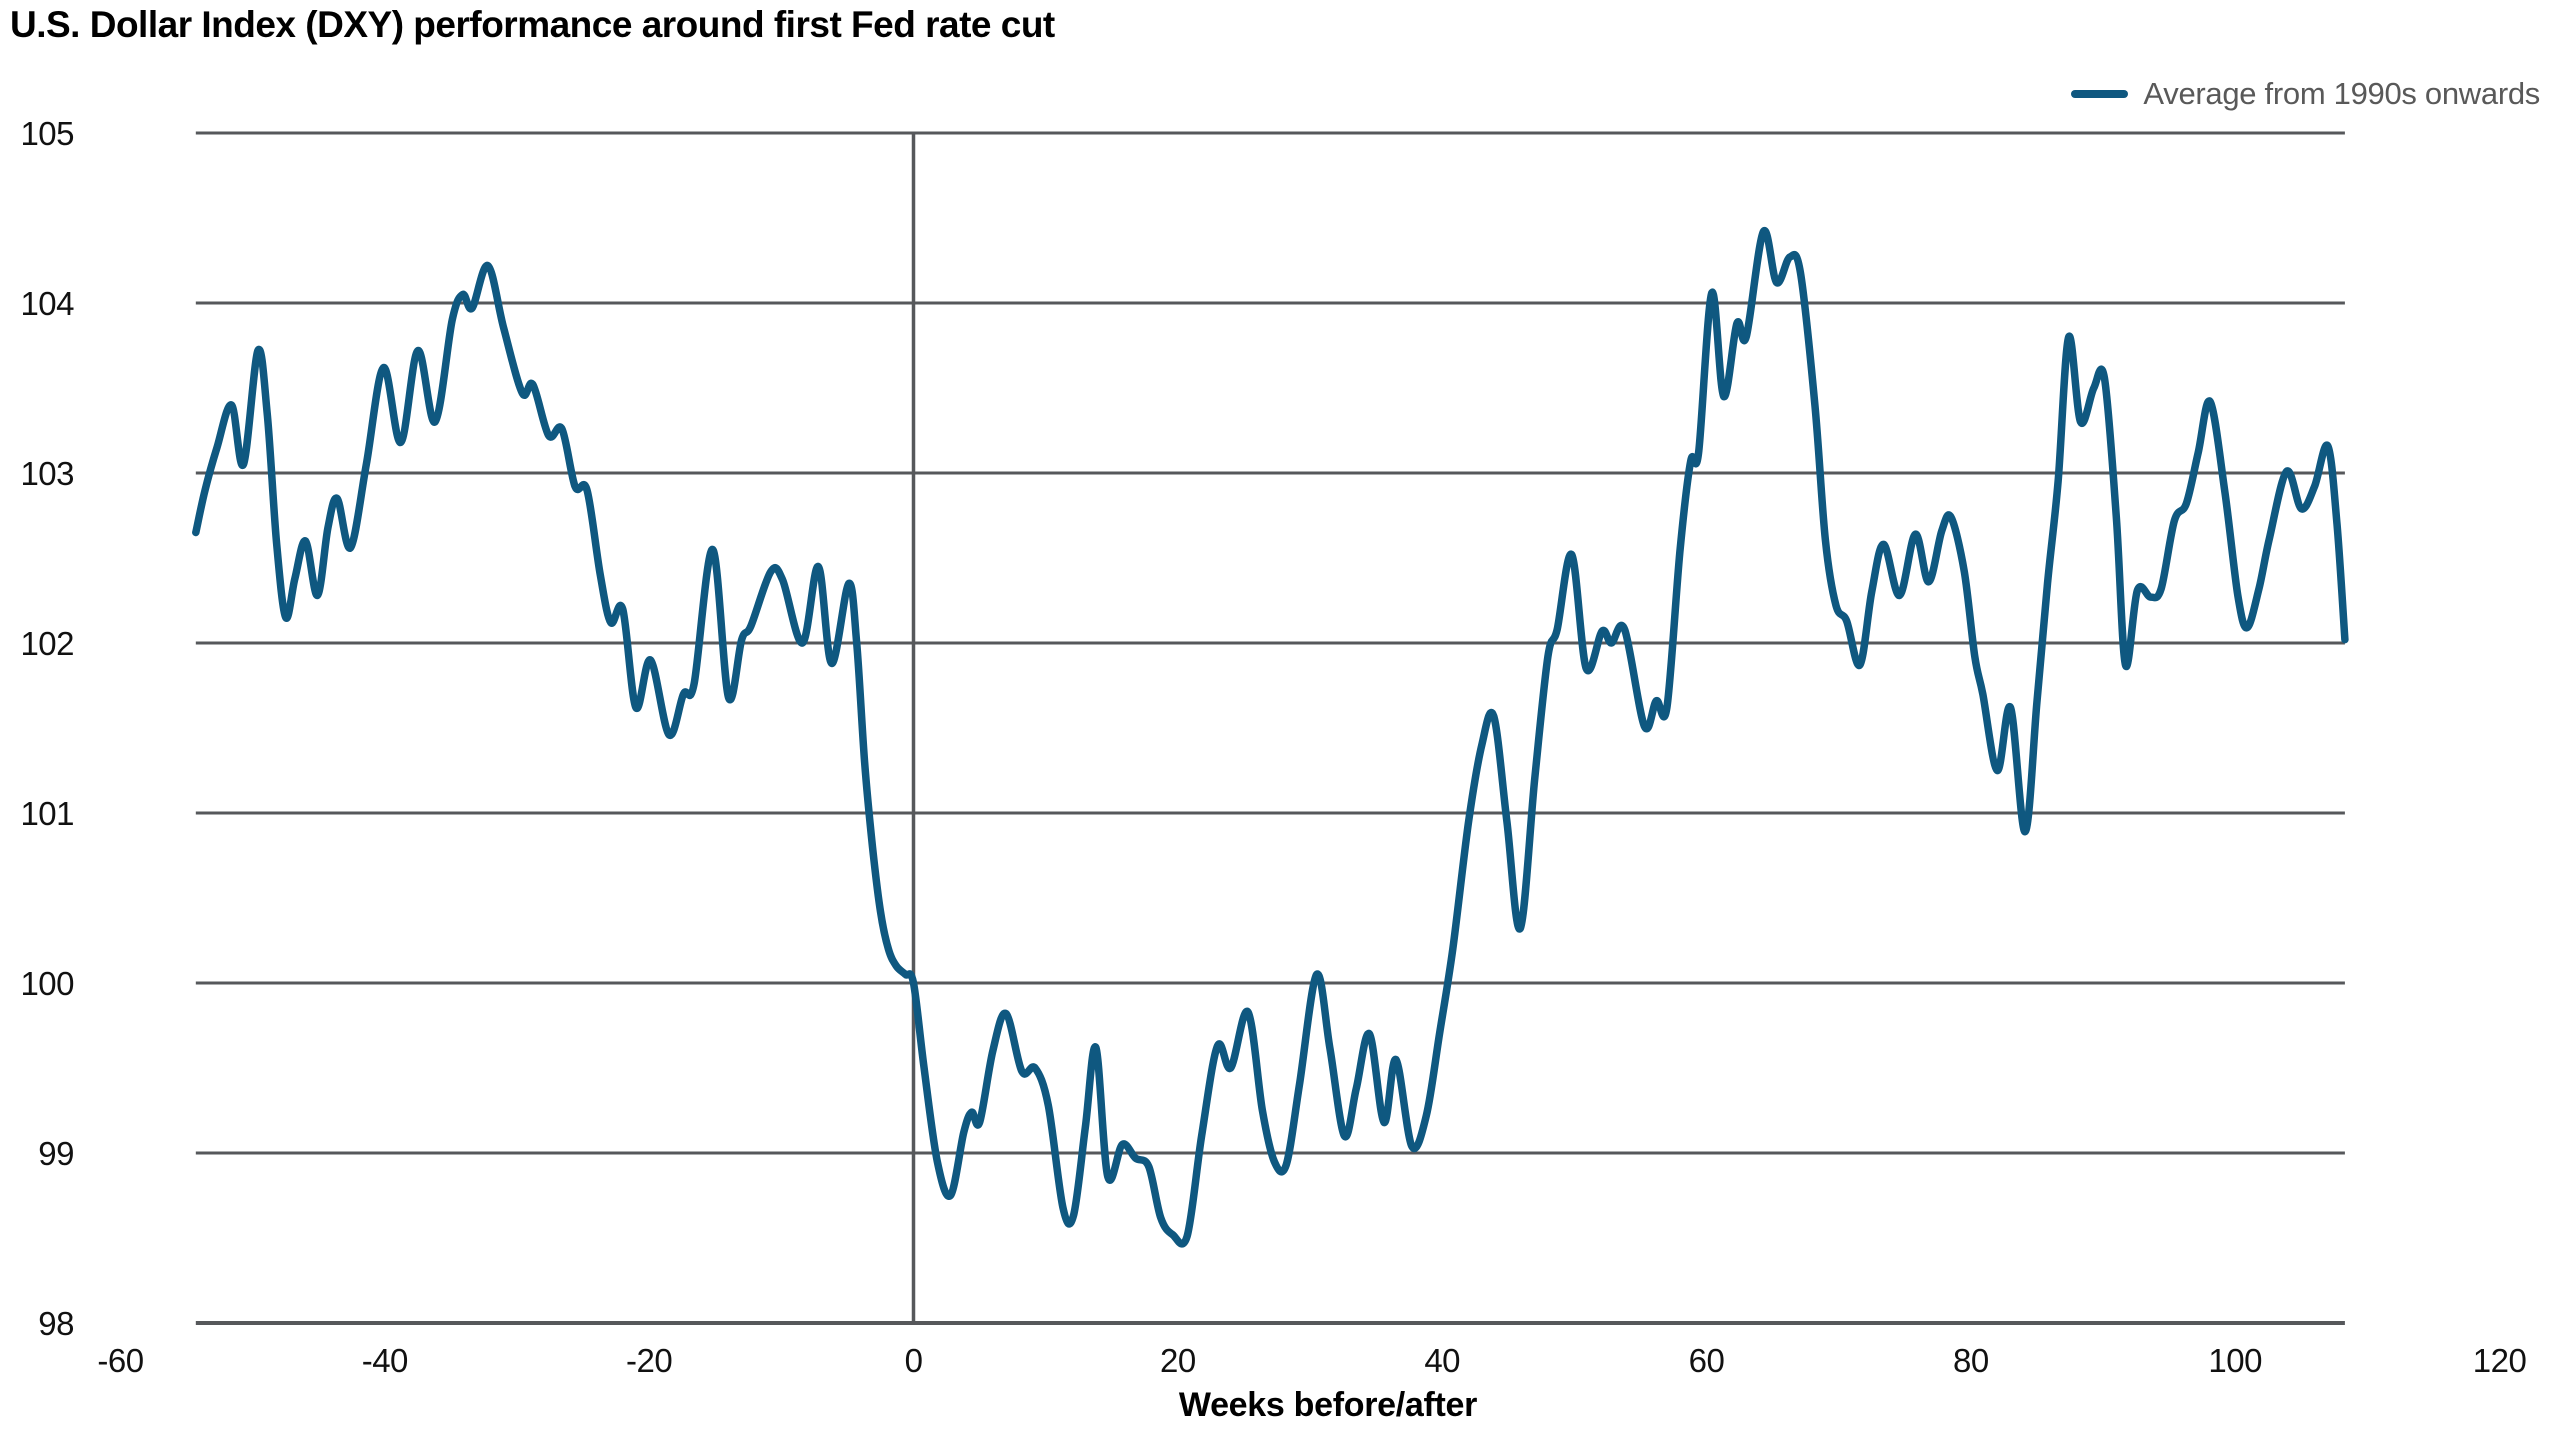 The width and height of the screenshot is (2560, 1440). Describe the element at coordinates (47, 643) in the screenshot. I see `y-tick-label: 102` at that location.